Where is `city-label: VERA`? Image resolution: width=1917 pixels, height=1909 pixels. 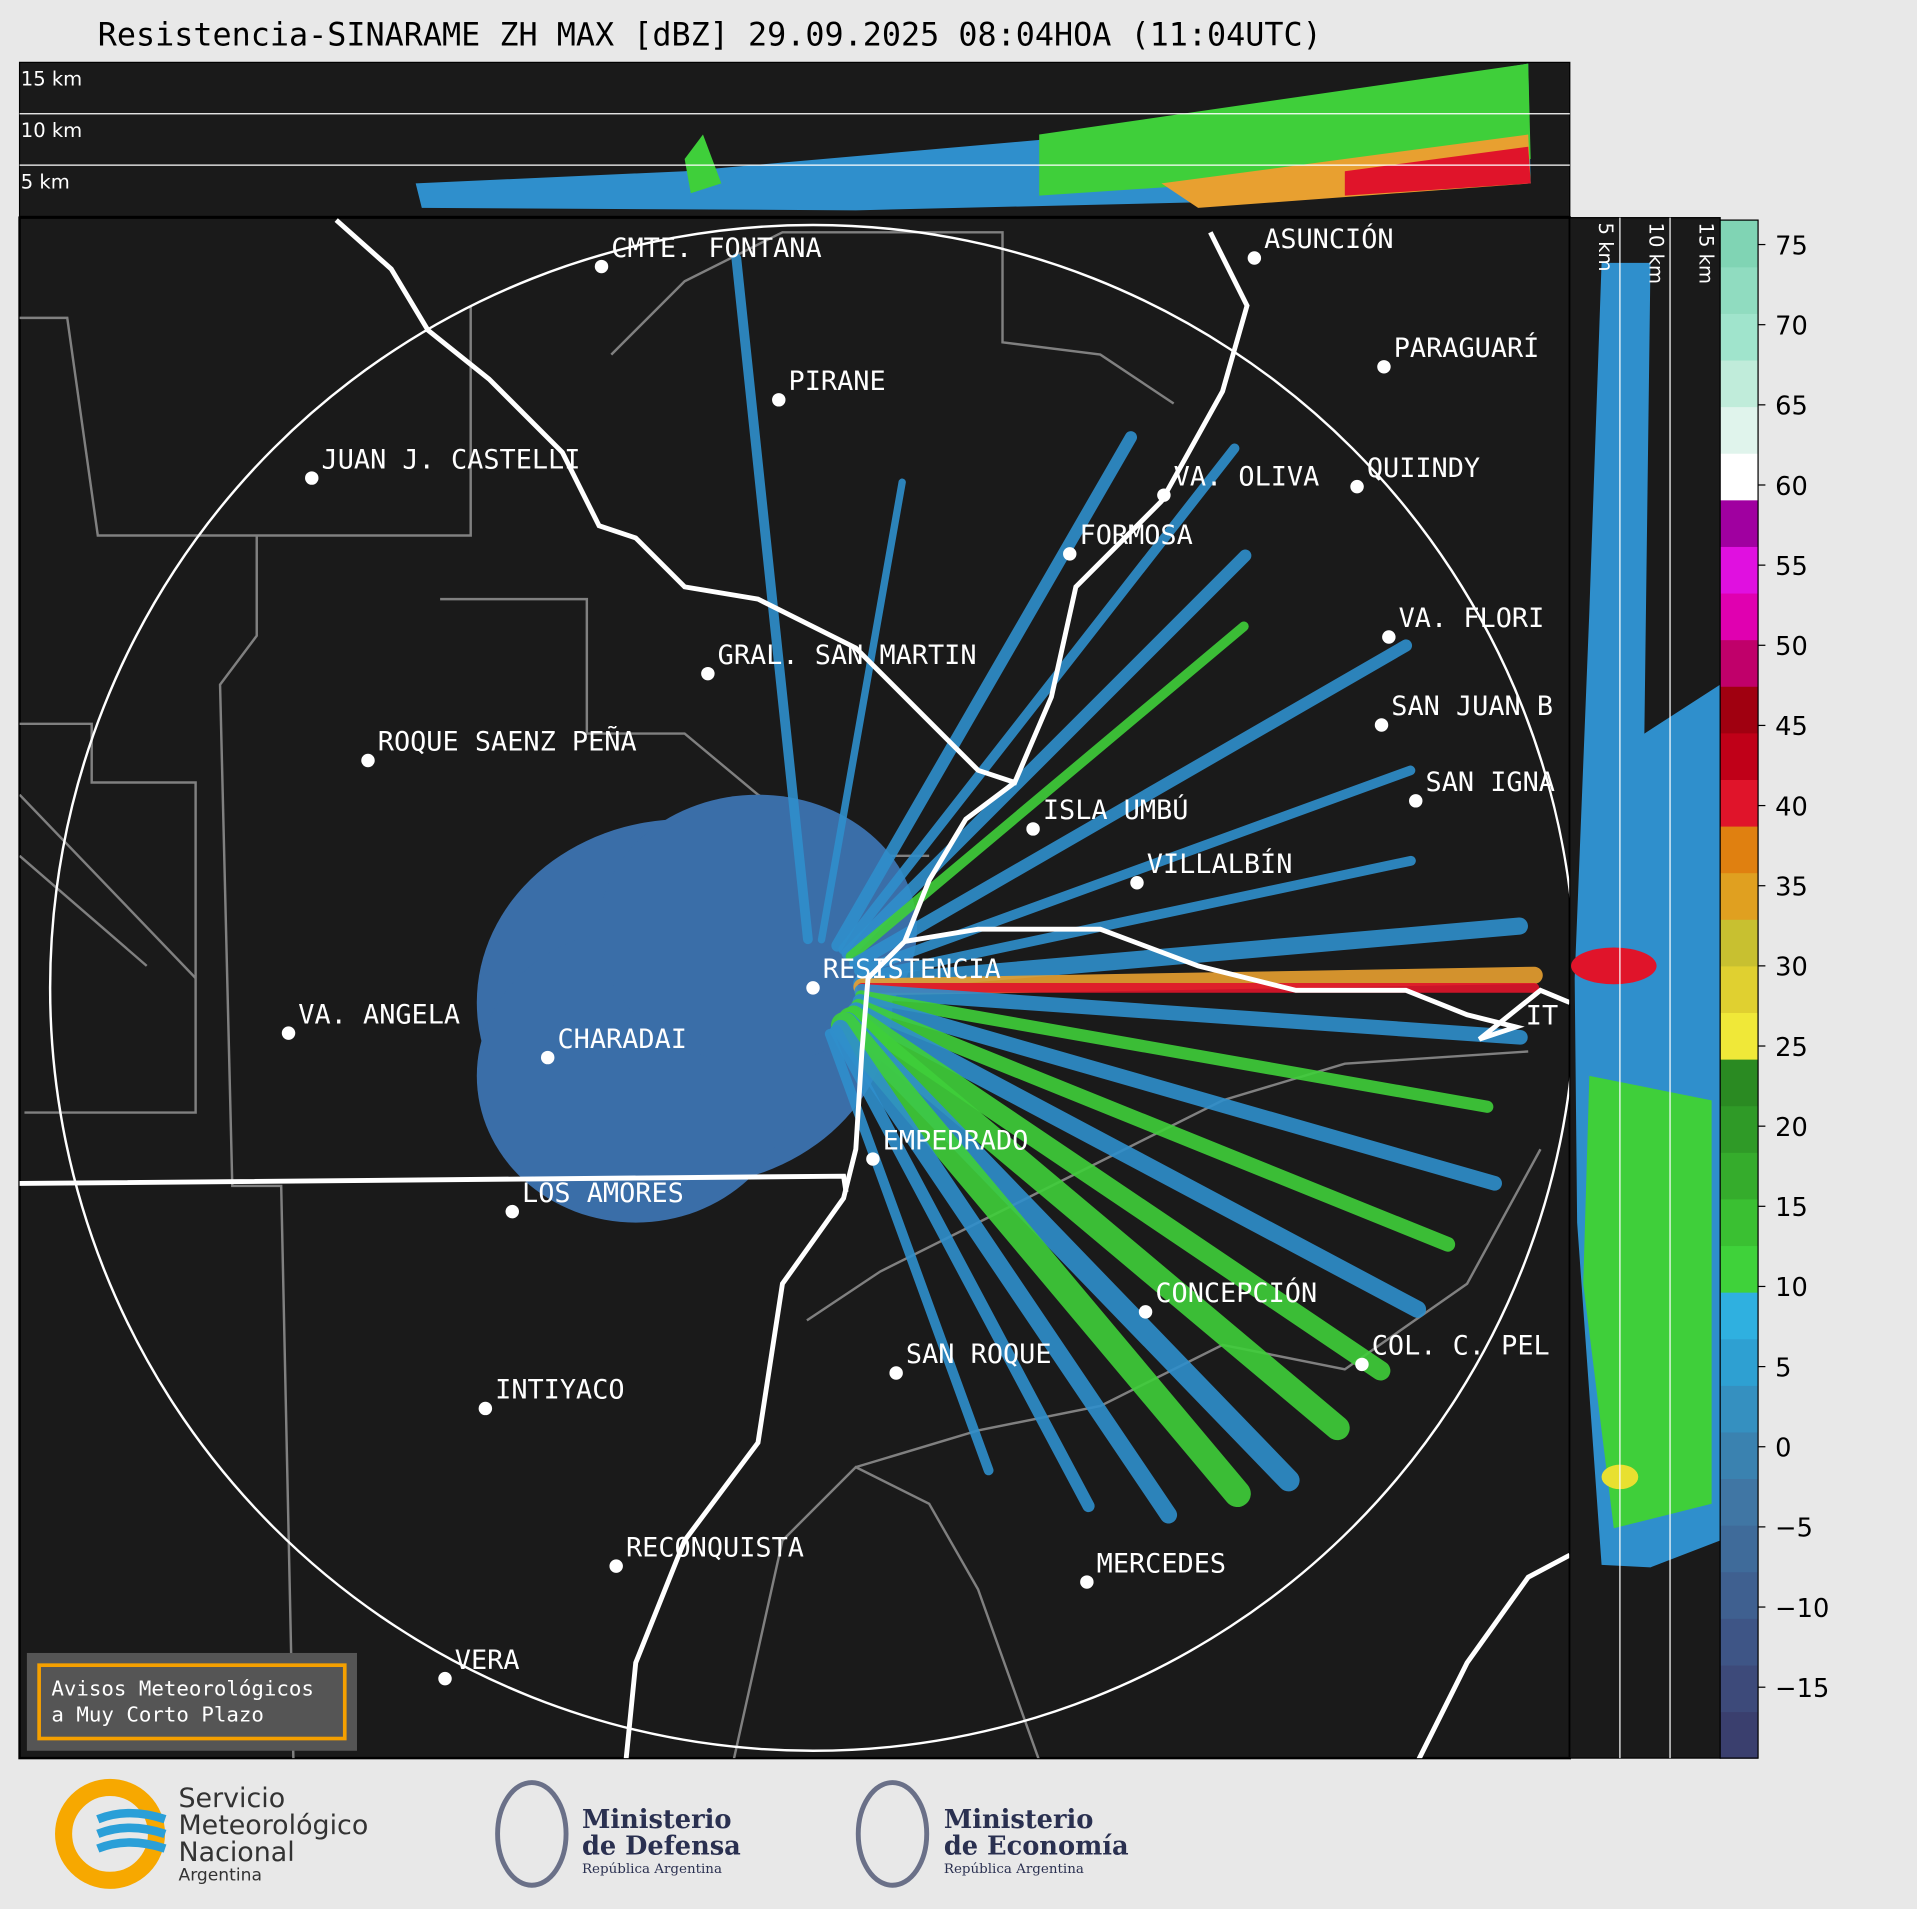 city-label: VERA is located at coordinates (487, 1660).